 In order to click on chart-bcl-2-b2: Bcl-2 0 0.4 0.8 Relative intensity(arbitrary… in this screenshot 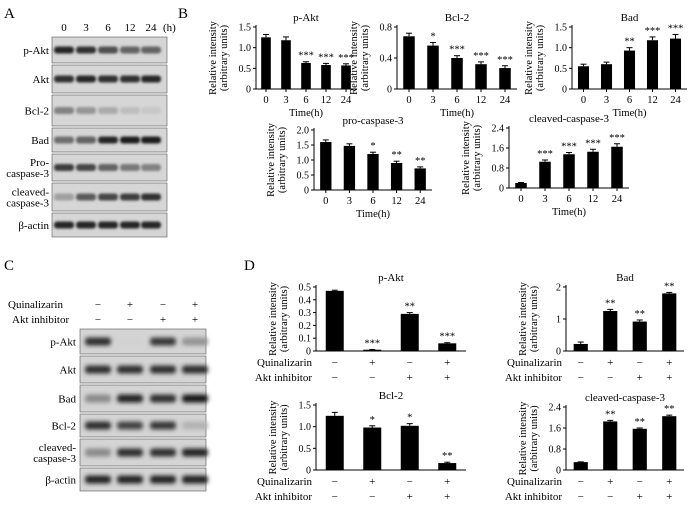, I will do `click(433, 65)`.